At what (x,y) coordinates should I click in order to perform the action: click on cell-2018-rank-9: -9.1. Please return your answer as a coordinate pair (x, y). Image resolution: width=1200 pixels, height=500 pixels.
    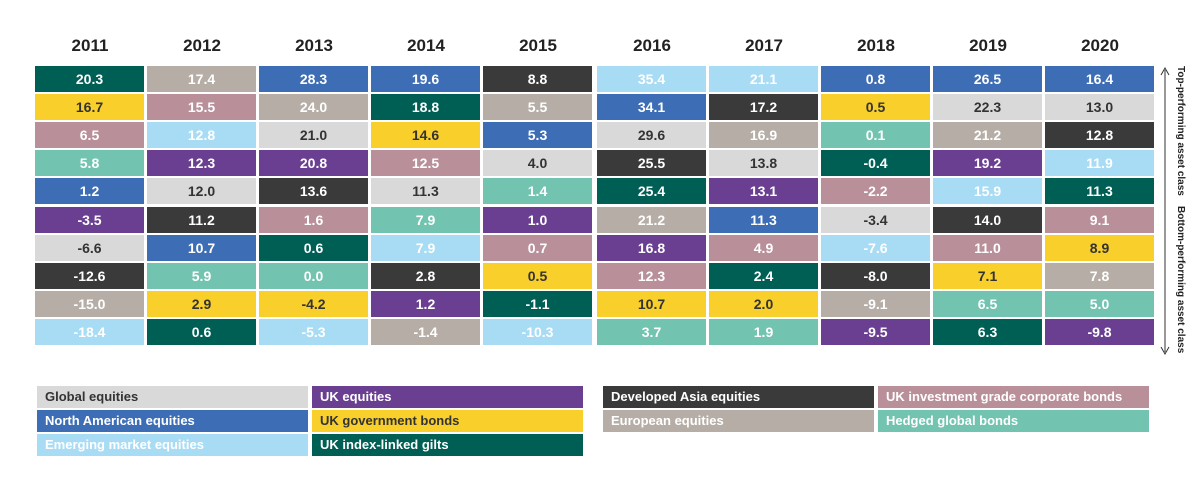
    Looking at the image, I should click on (875, 303).